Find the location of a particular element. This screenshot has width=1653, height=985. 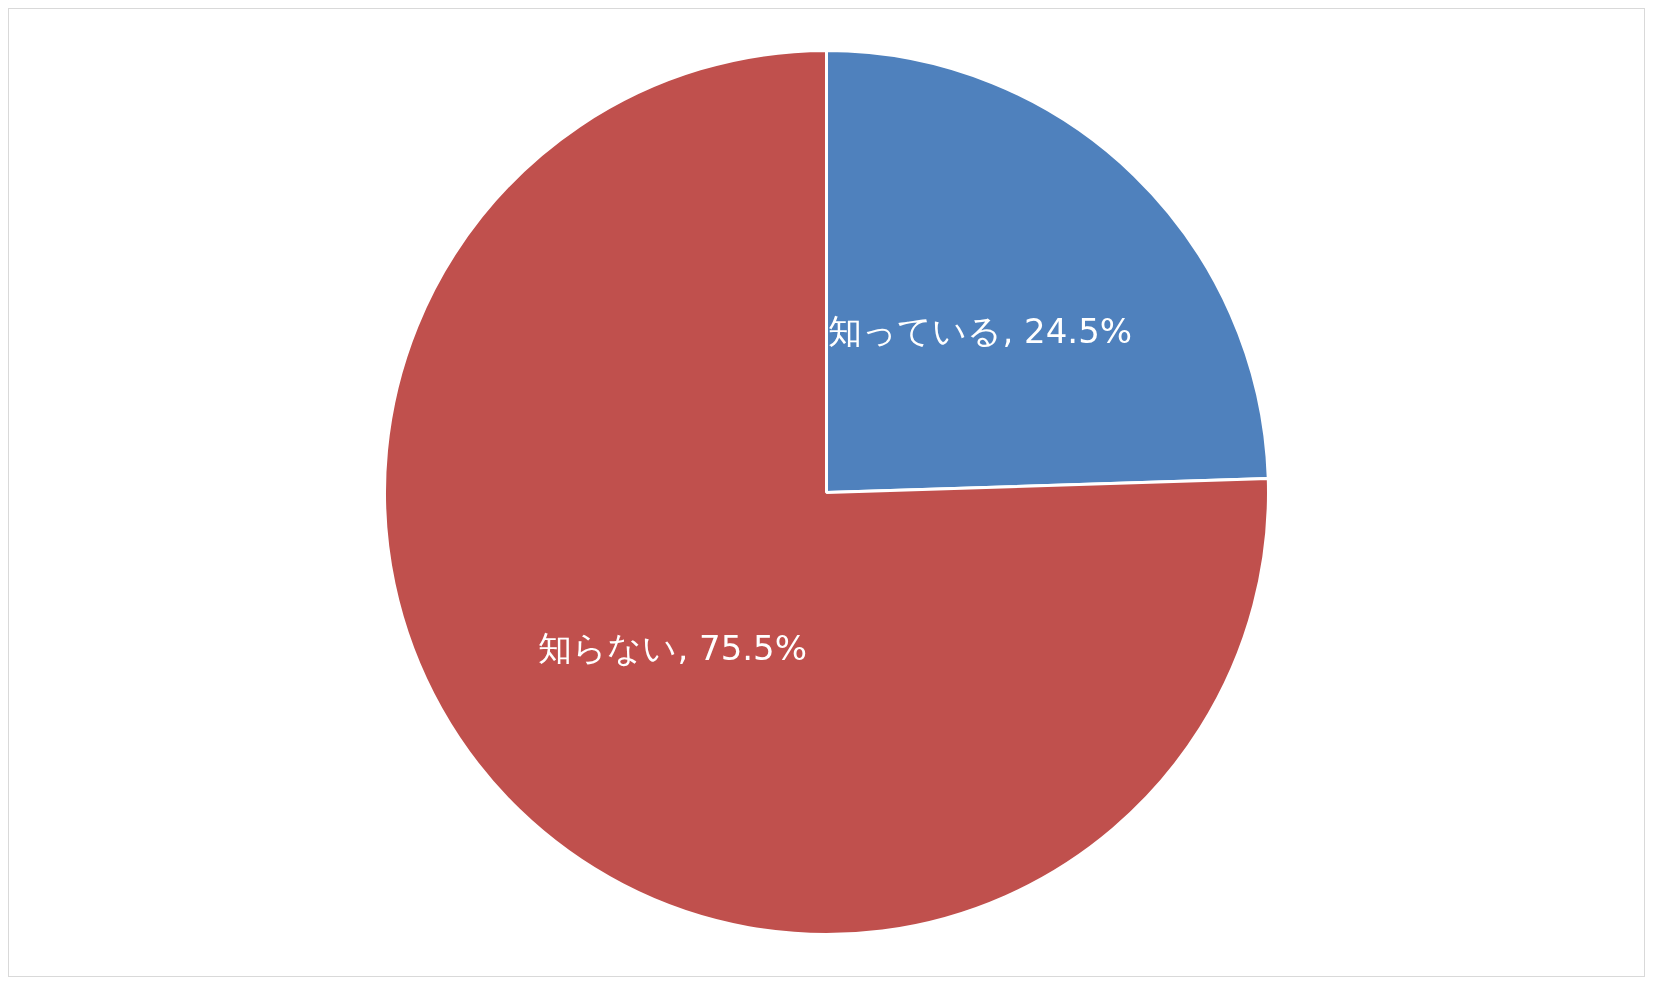

slice-label: 知っている, 24.5% is located at coordinates (980, 330).